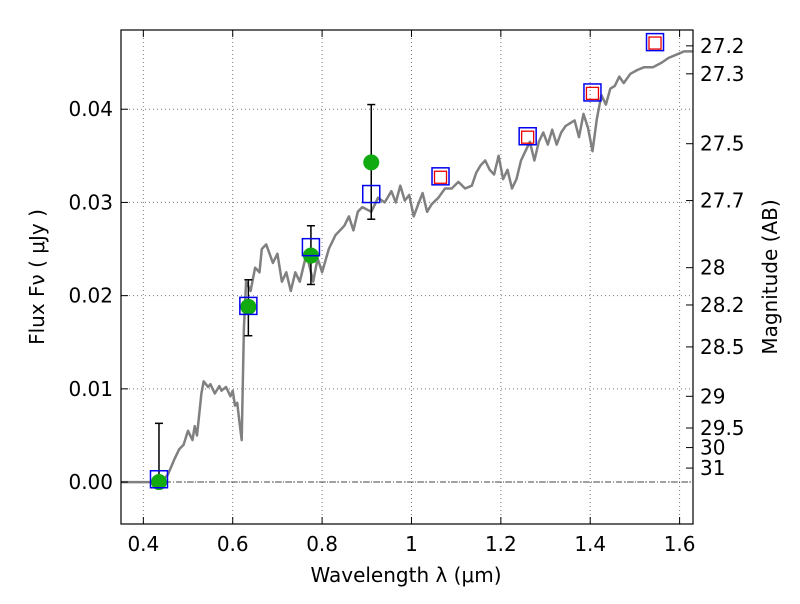 This screenshot has height=604, width=800. What do you see at coordinates (405, 575) in the screenshot?
I see `x-axis-label: Wavelength λ (μm)` at bounding box center [405, 575].